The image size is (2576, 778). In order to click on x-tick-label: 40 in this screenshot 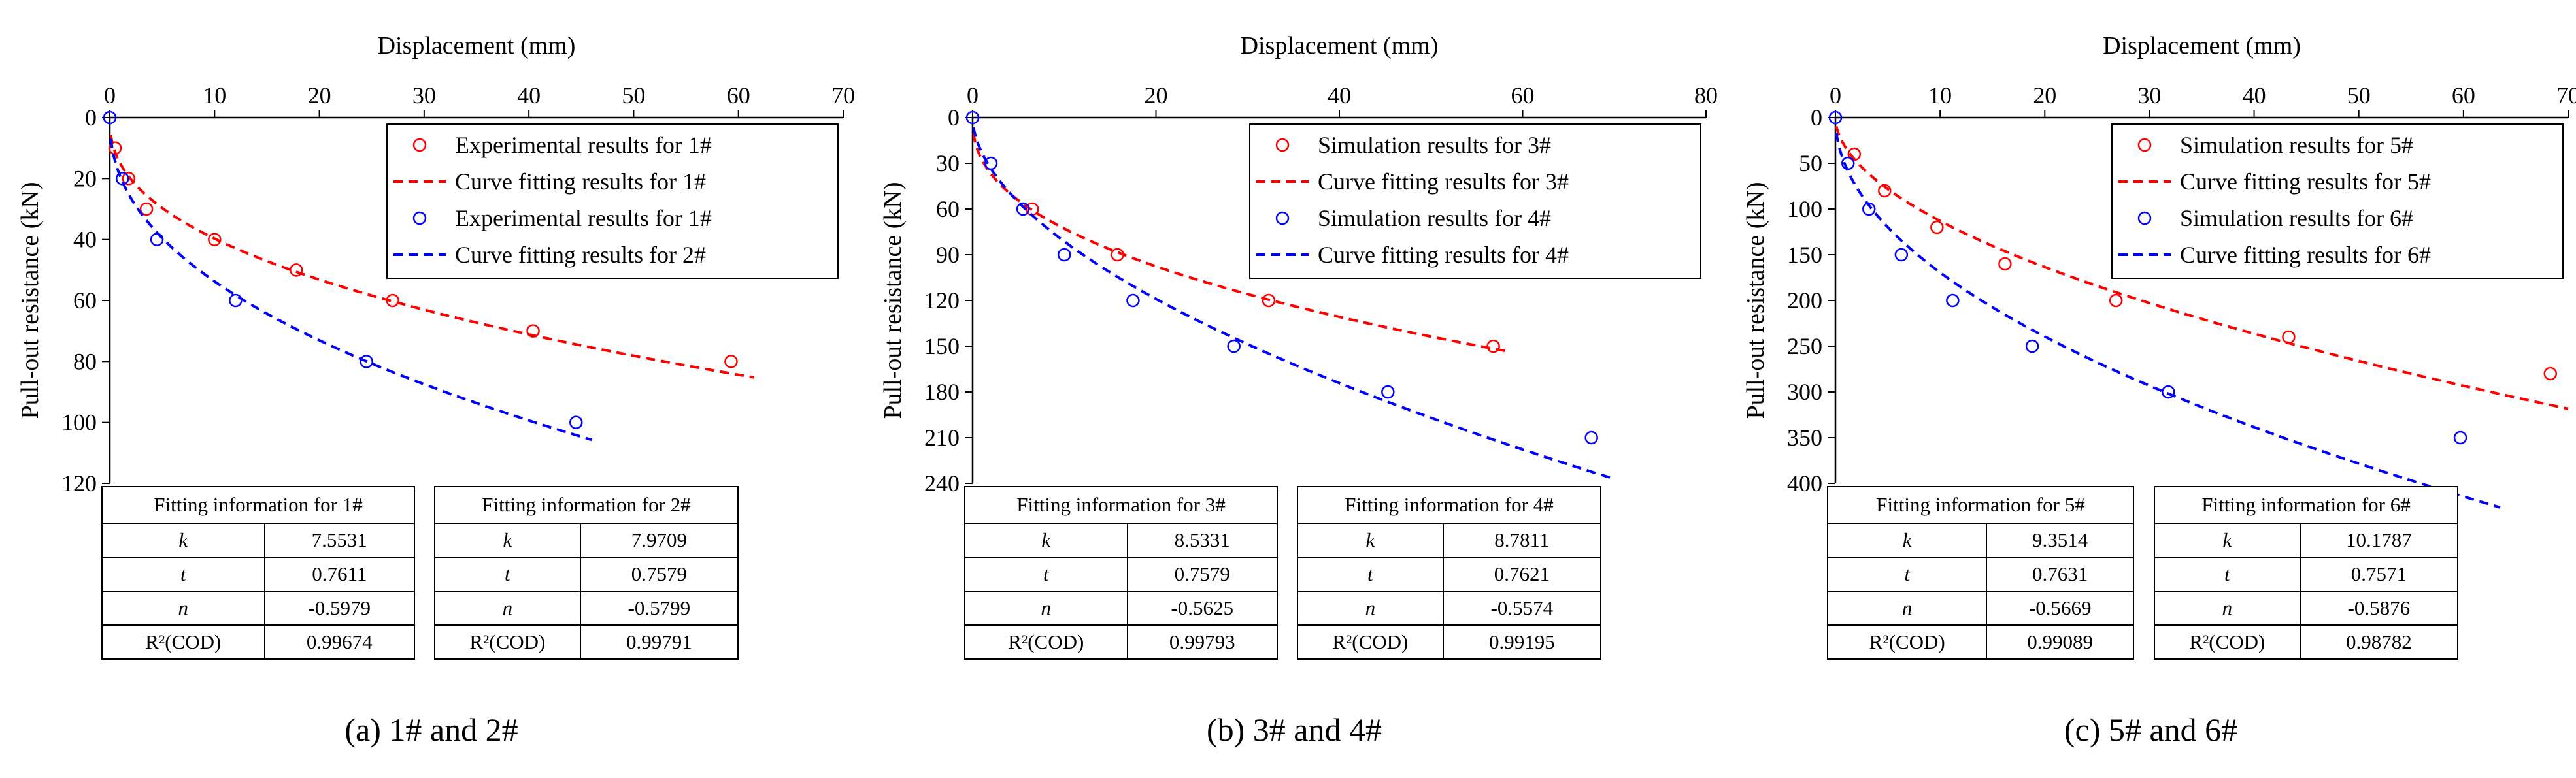, I will do `click(529, 95)`.